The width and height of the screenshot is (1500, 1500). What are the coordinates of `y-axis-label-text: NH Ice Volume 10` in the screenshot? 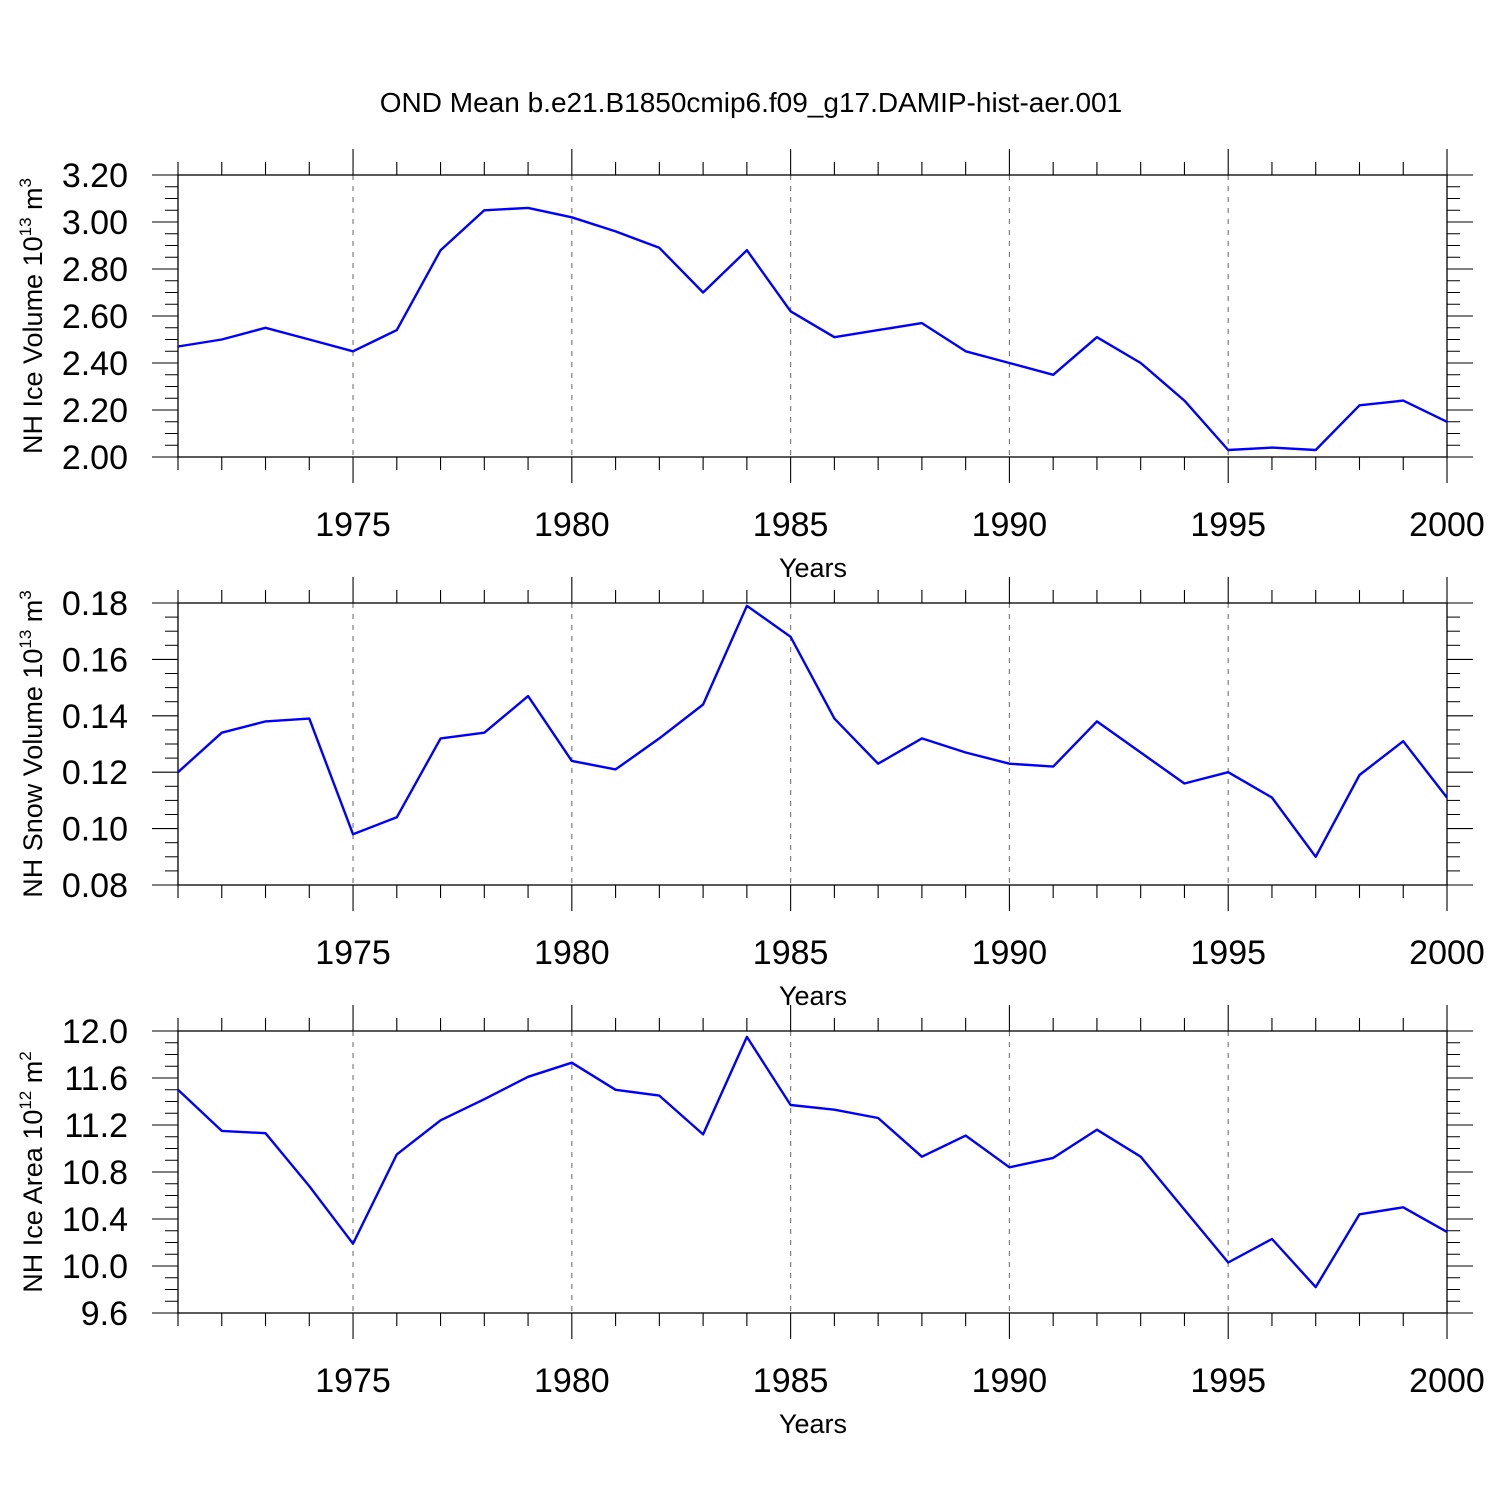 It's located at (33, 345).